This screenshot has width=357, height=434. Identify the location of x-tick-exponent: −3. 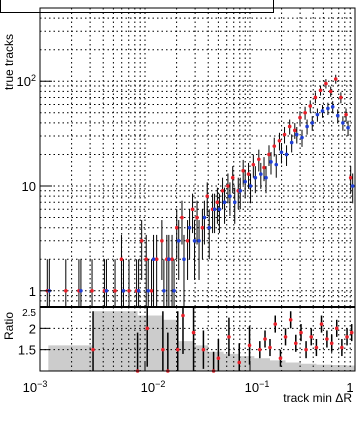
(42, 384).